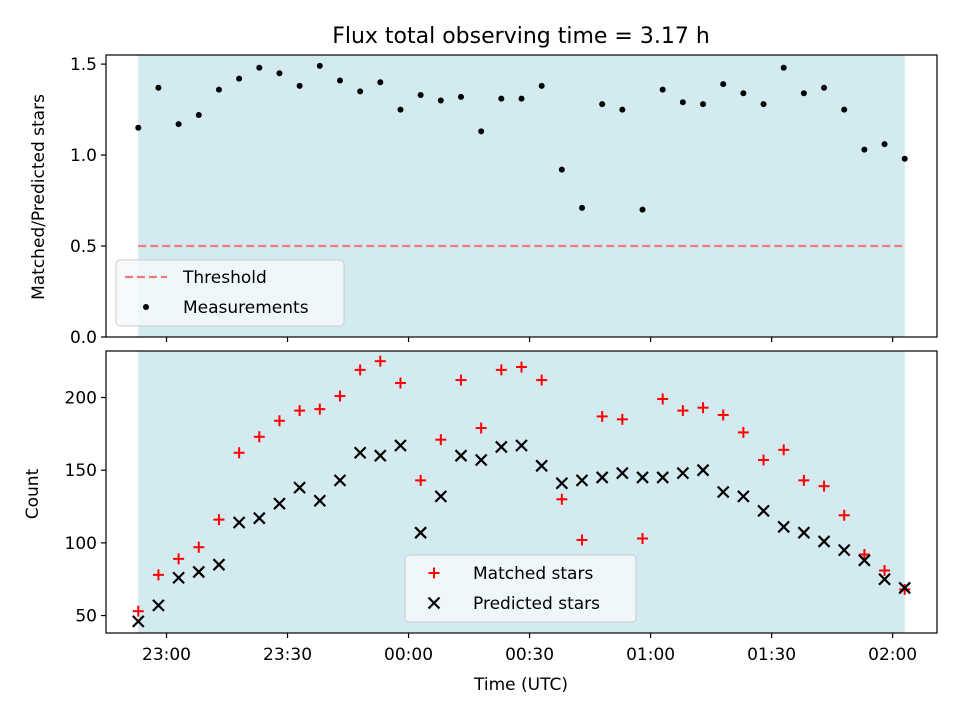 The height and width of the screenshot is (720, 960). I want to click on count-ytick-label: 50, so click(86, 617).